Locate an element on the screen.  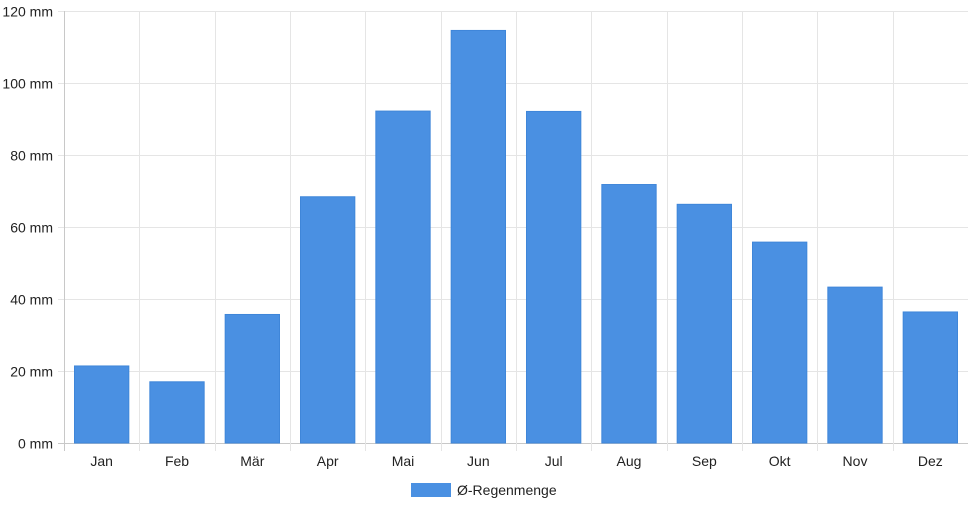
bar-jul is located at coordinates (554, 277).